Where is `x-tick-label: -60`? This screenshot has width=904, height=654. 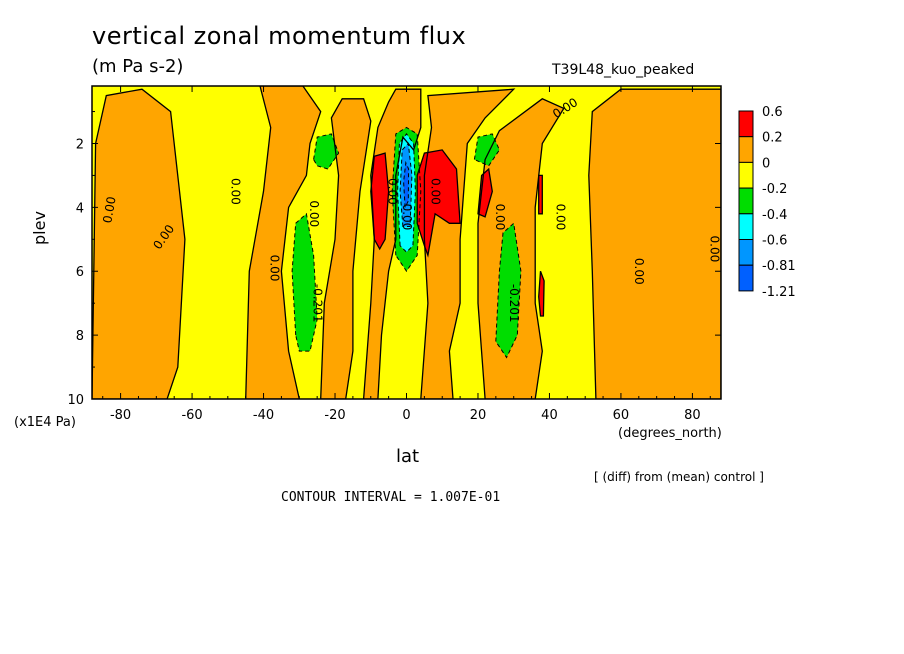 x-tick-label: -60 is located at coordinates (191, 415).